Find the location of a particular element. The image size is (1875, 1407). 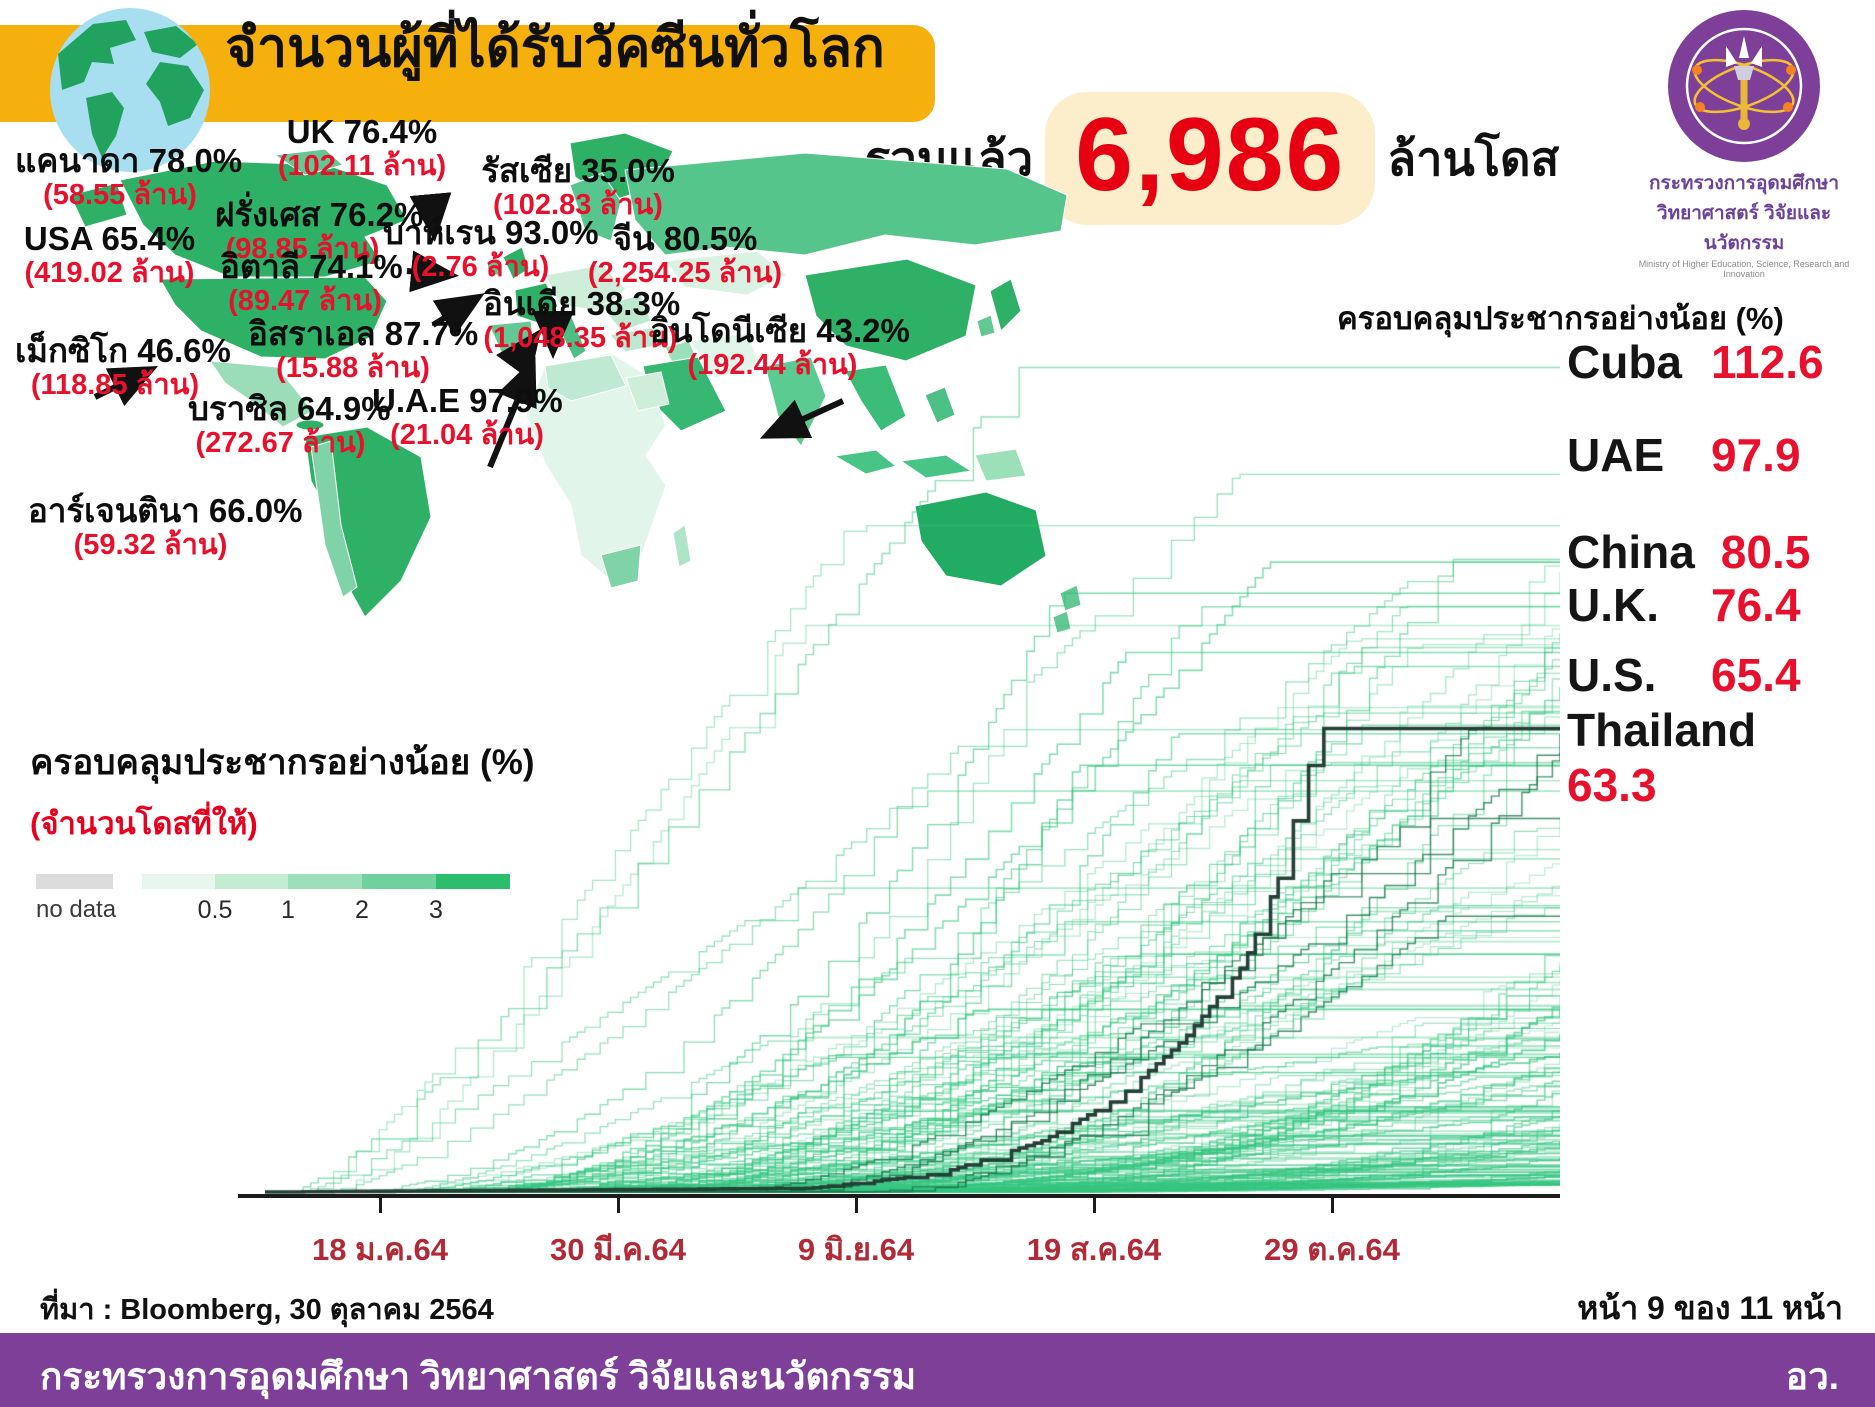

coverage-row-thailand-name: Thailand is located at coordinates (1662, 730).